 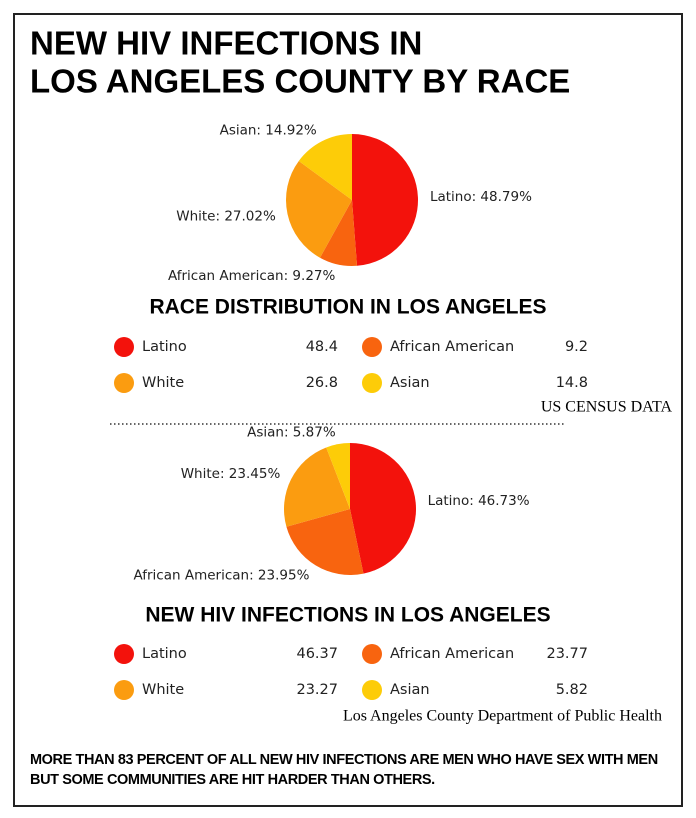 I want to click on legend-value: 26.8, so click(x=322, y=383).